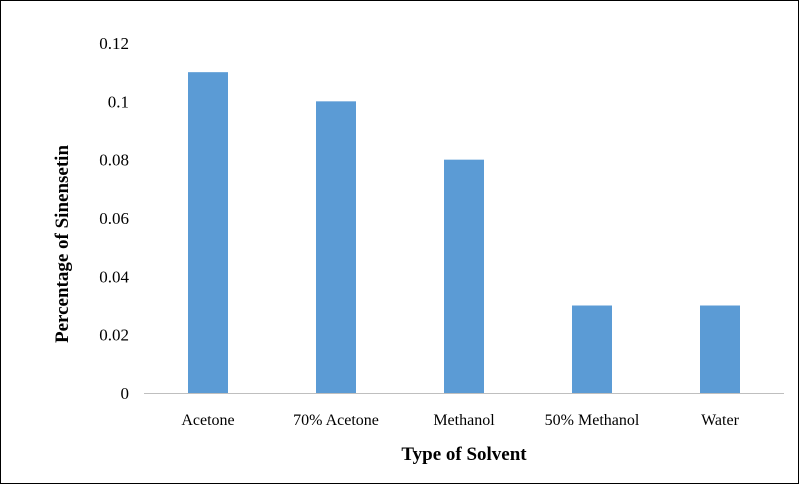 Image resolution: width=799 pixels, height=485 pixels. I want to click on y-tick-label: 0.06, so click(114, 218).